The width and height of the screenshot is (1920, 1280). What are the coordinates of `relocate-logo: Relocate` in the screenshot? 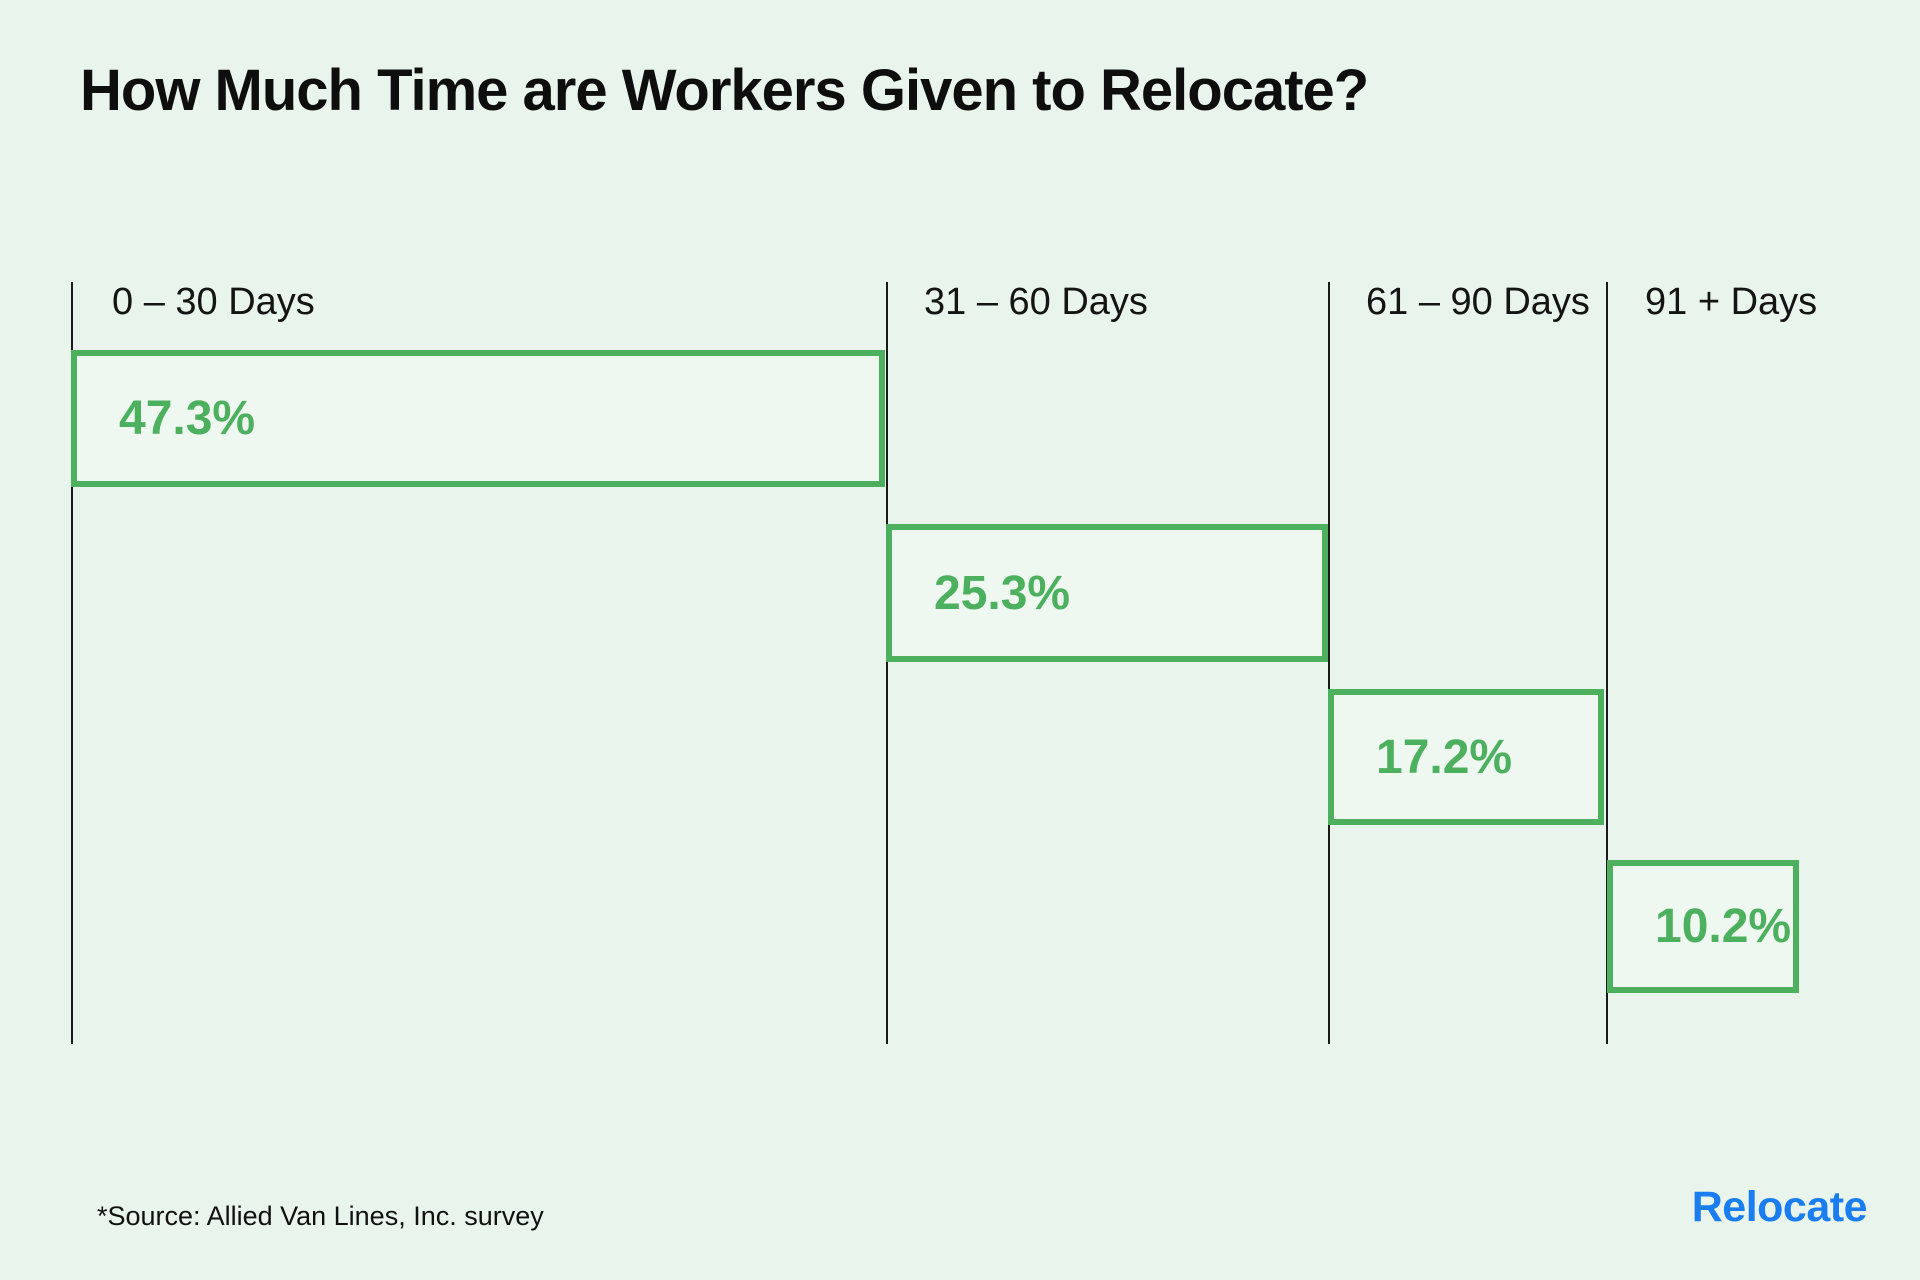 It's located at (1779, 1207).